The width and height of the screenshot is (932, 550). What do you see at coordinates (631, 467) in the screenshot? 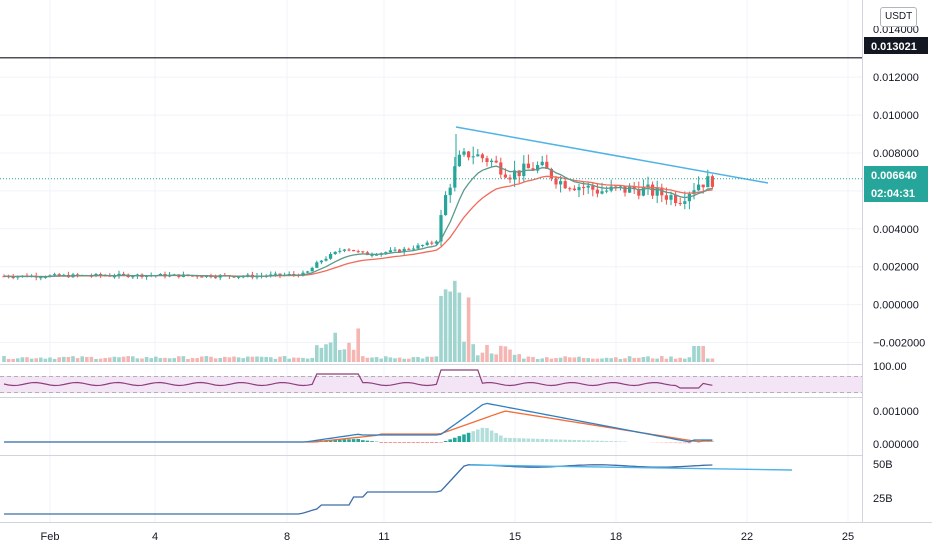
I see `obv-trendline` at bounding box center [631, 467].